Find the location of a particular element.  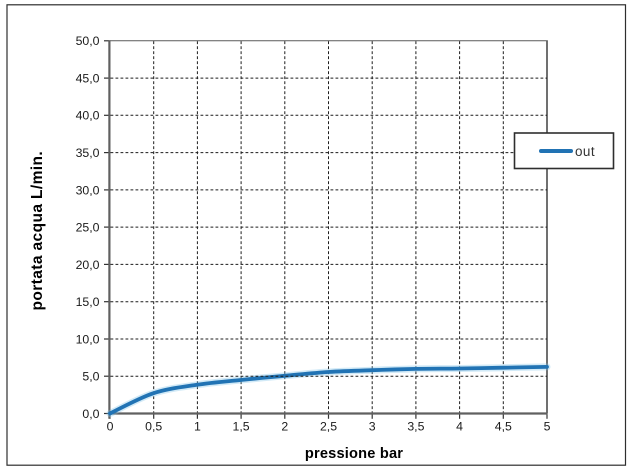

svg-text: 40,0 is located at coordinates (88, 116).